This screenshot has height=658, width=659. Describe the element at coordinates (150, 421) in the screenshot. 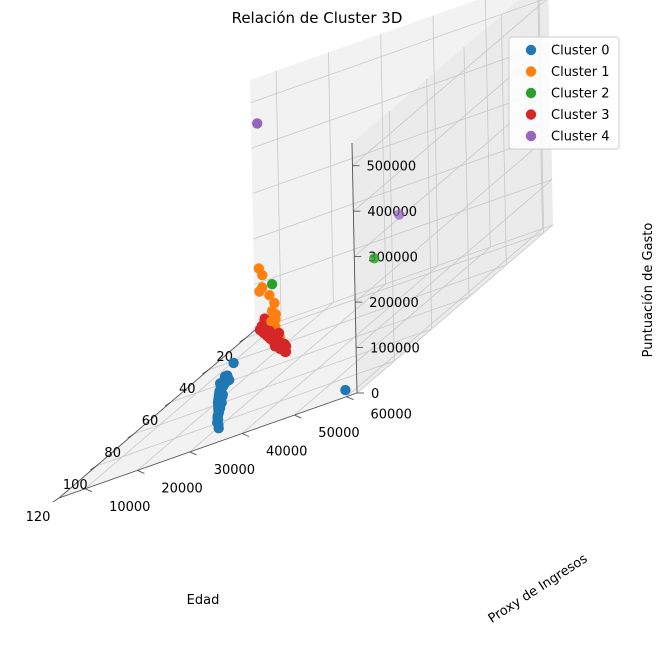

I see `x-tick-label: 60` at that location.